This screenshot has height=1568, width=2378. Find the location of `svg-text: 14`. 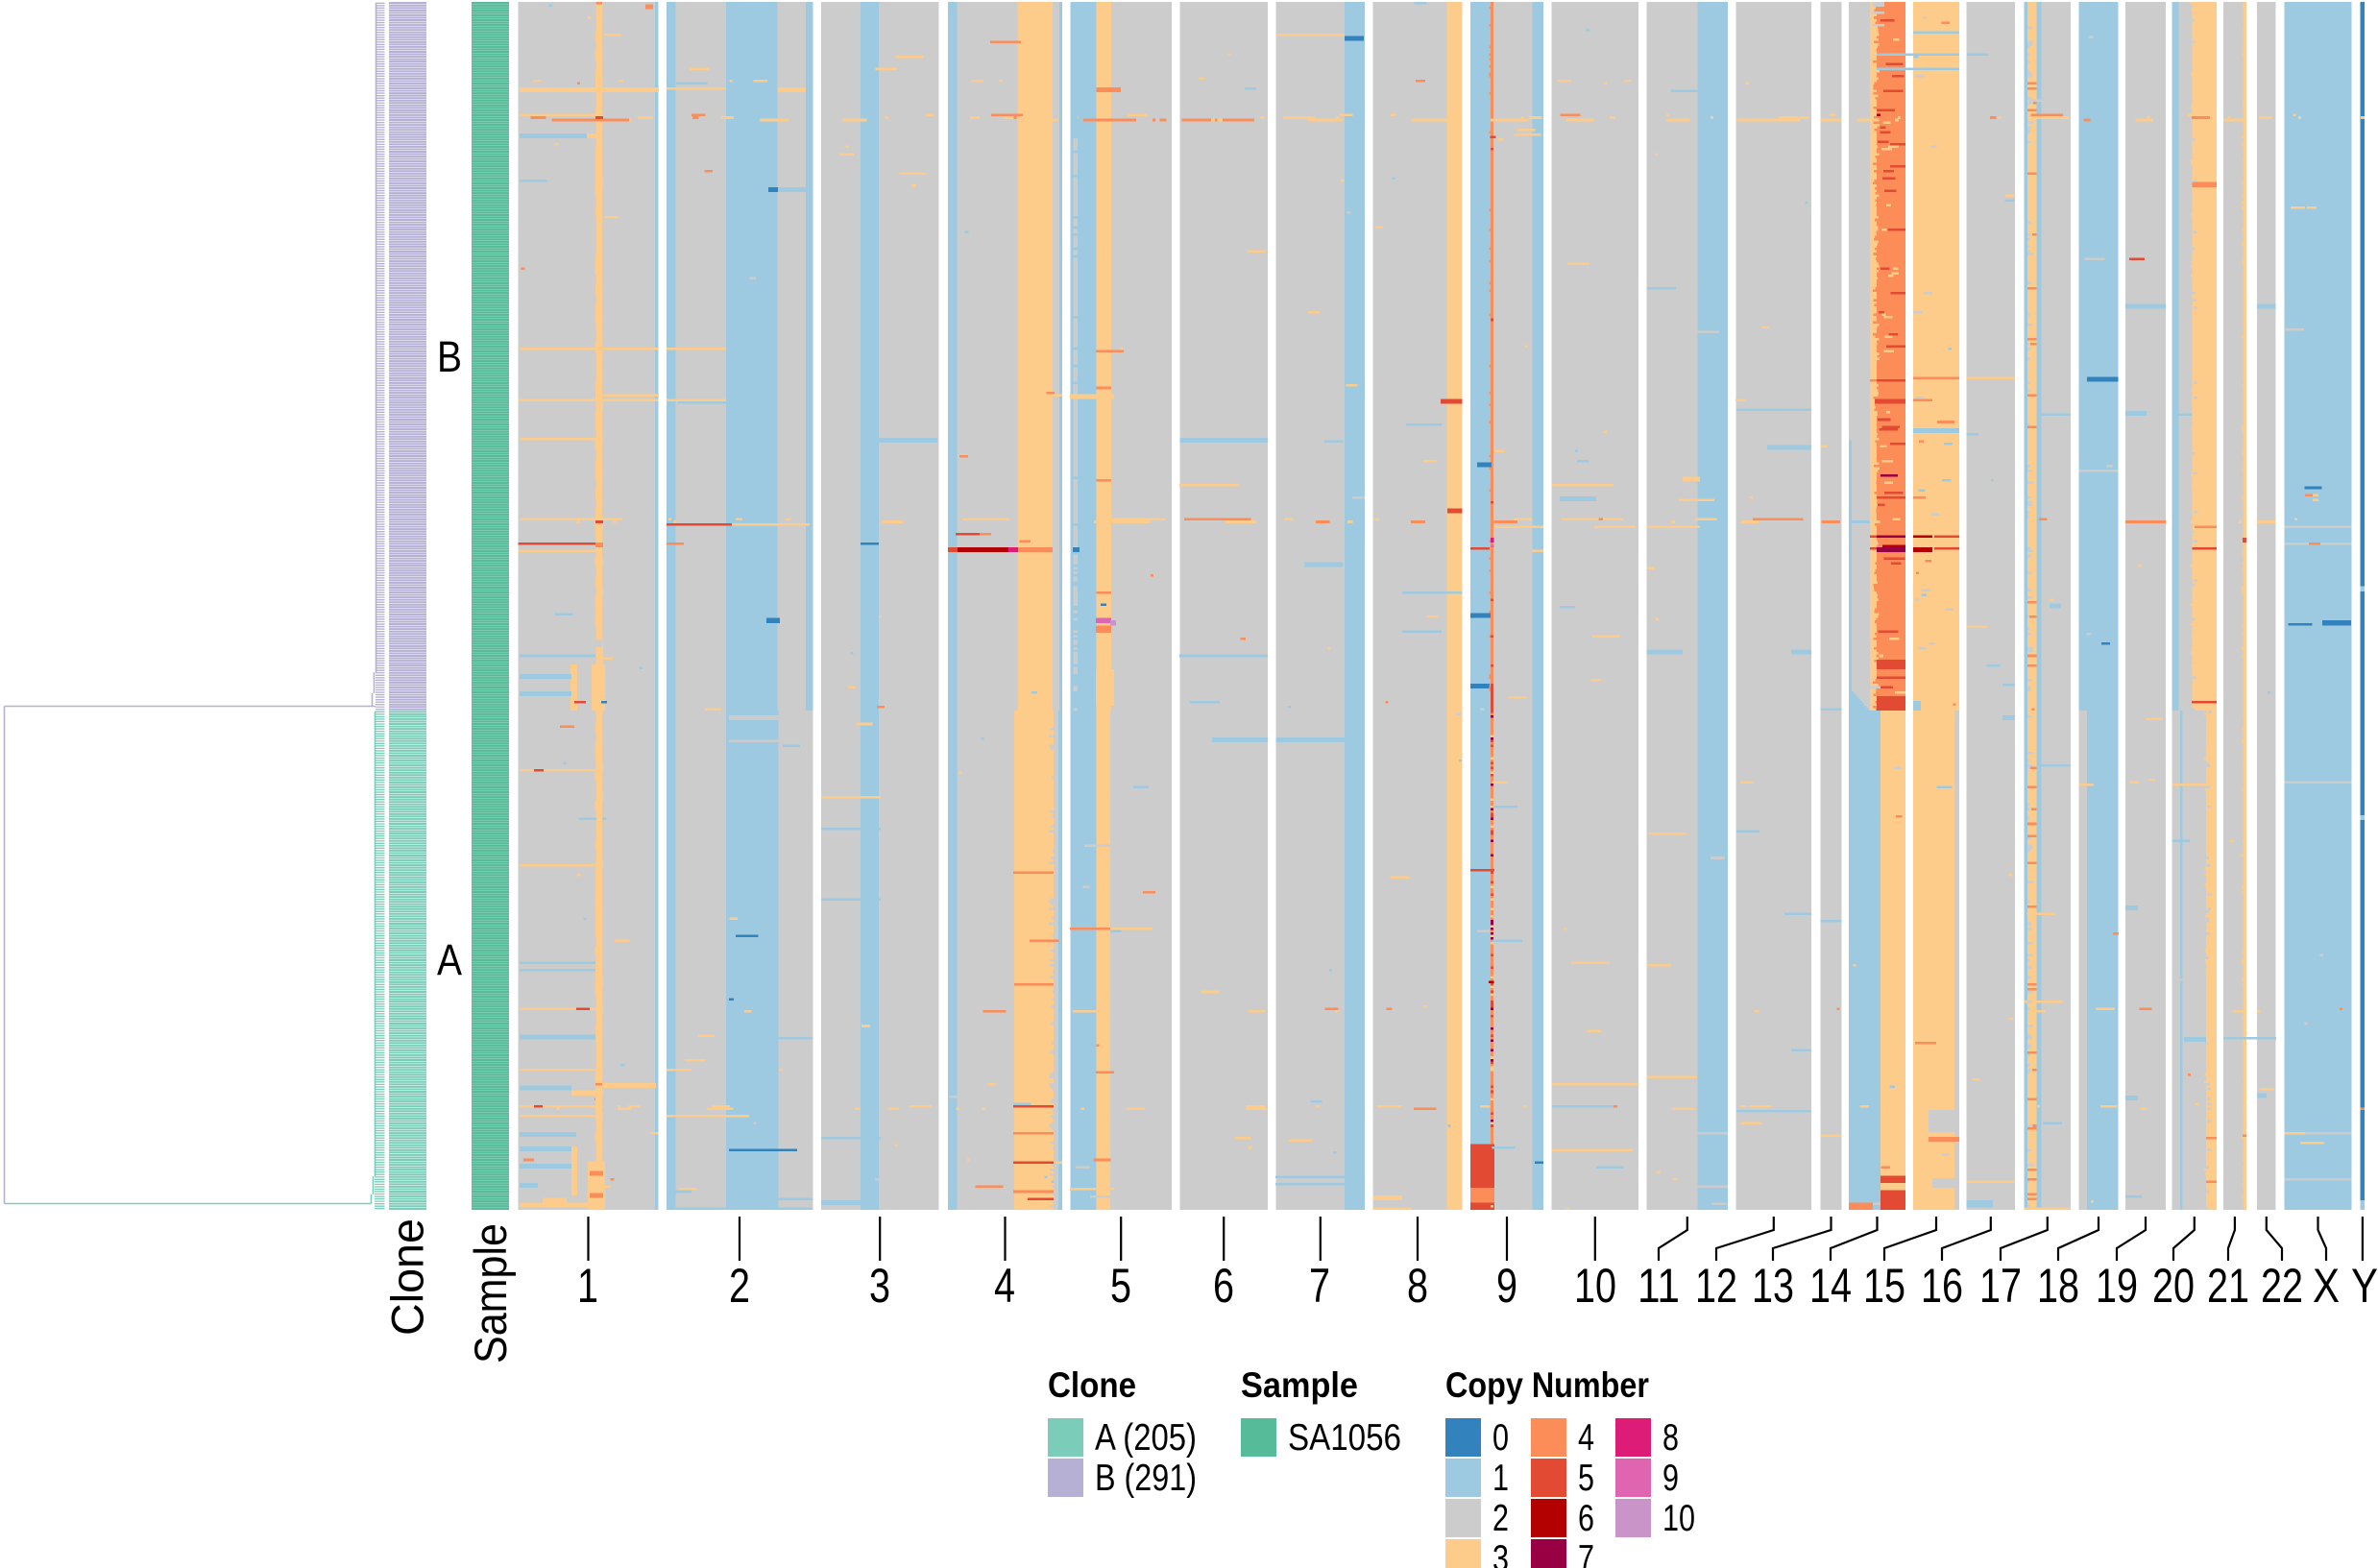

svg-text: 14 is located at coordinates (1830, 1286).